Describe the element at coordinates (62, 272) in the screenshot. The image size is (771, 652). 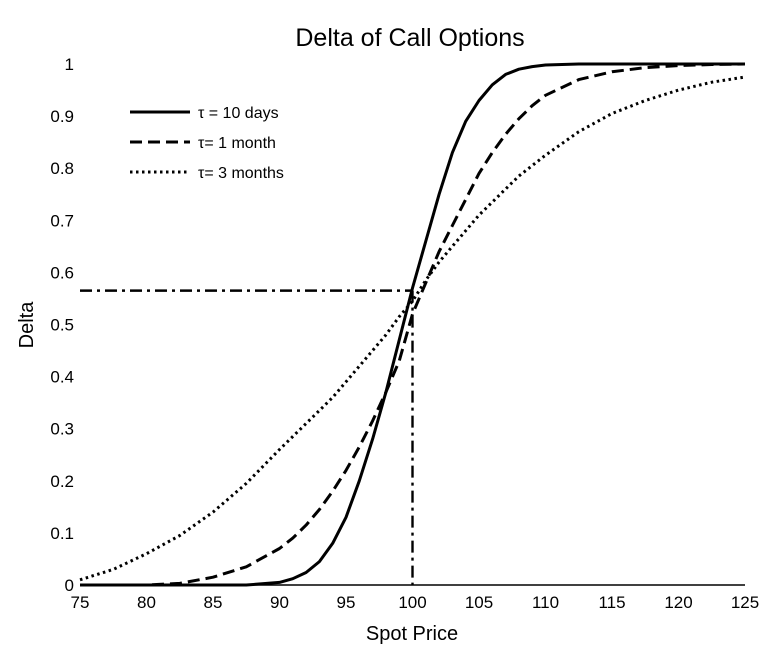
I see `y-tick-label: 0.6` at that location.